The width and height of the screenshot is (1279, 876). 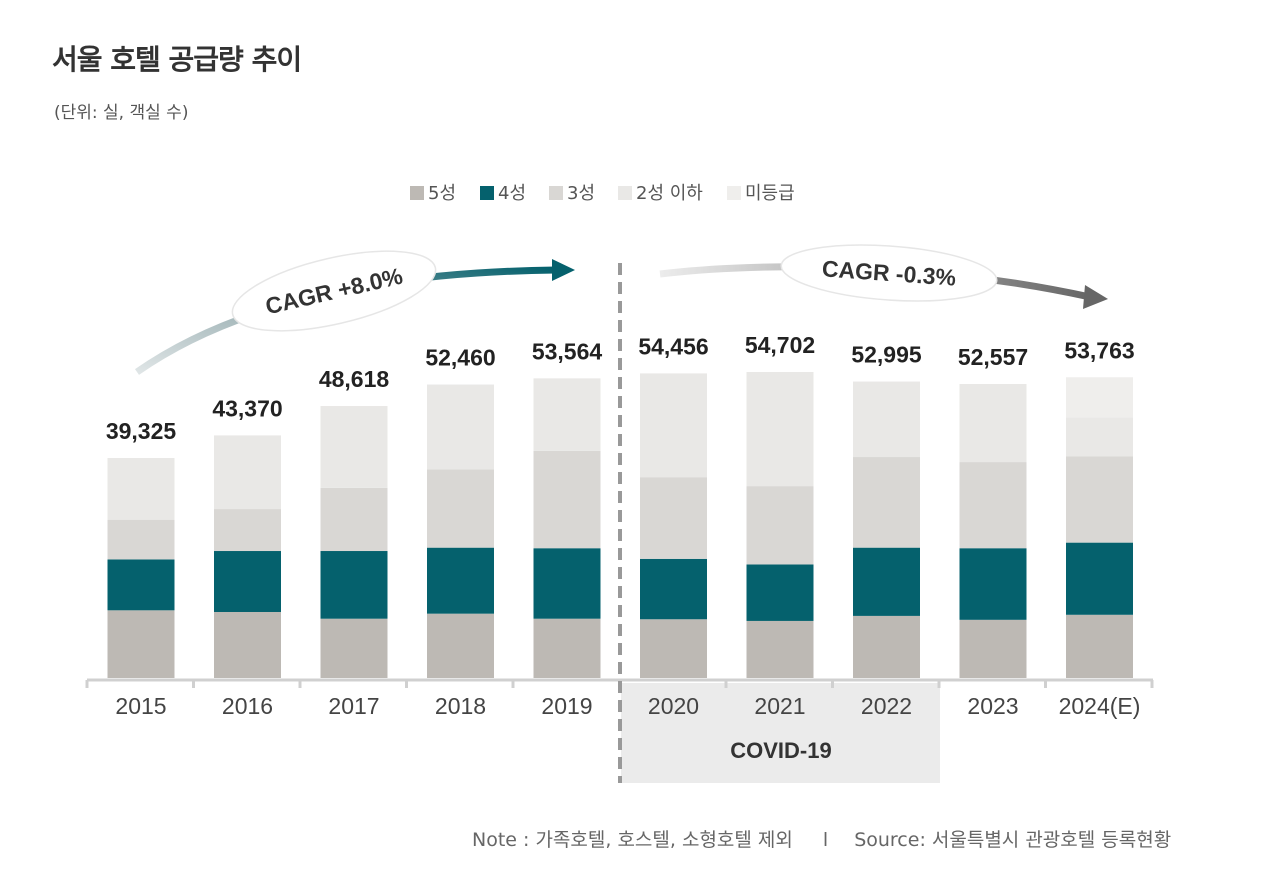 What do you see at coordinates (669, 193) in the screenshot?
I see `legend-label: 2성 이하` at bounding box center [669, 193].